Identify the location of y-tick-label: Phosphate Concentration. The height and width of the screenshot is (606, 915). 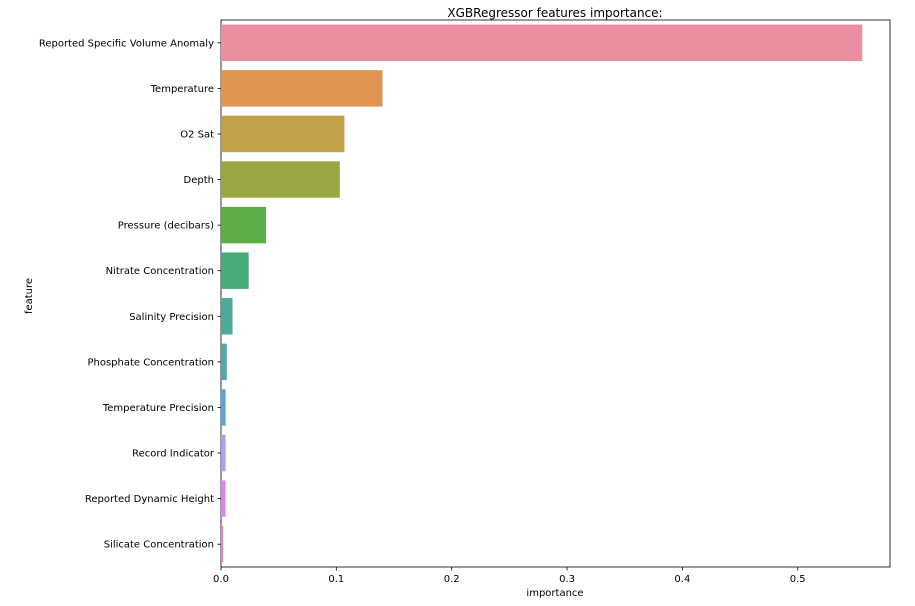
(150, 362).